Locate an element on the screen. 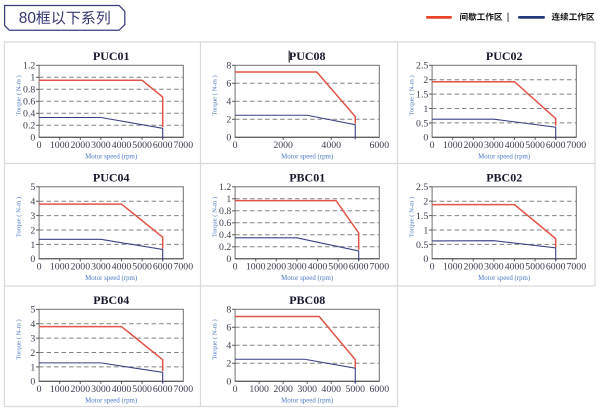  svg-text: PBC01 is located at coordinates (307, 178).